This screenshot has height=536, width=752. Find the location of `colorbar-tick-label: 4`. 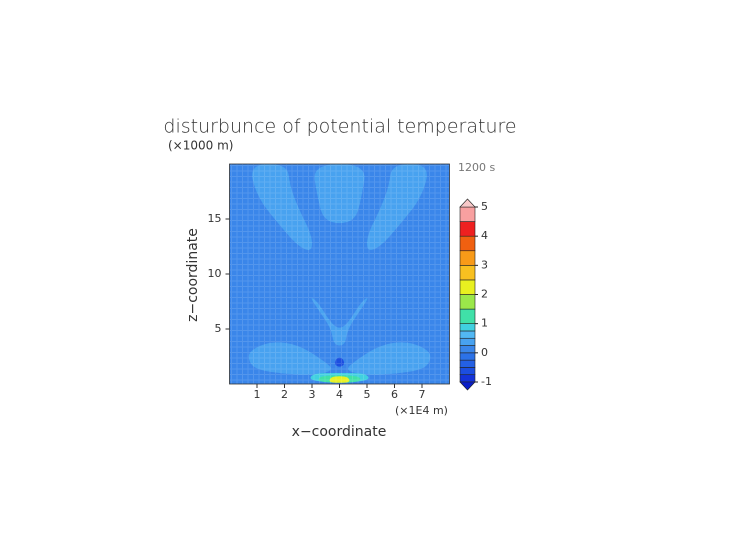

colorbar-tick-label: 4 is located at coordinates (484, 235).